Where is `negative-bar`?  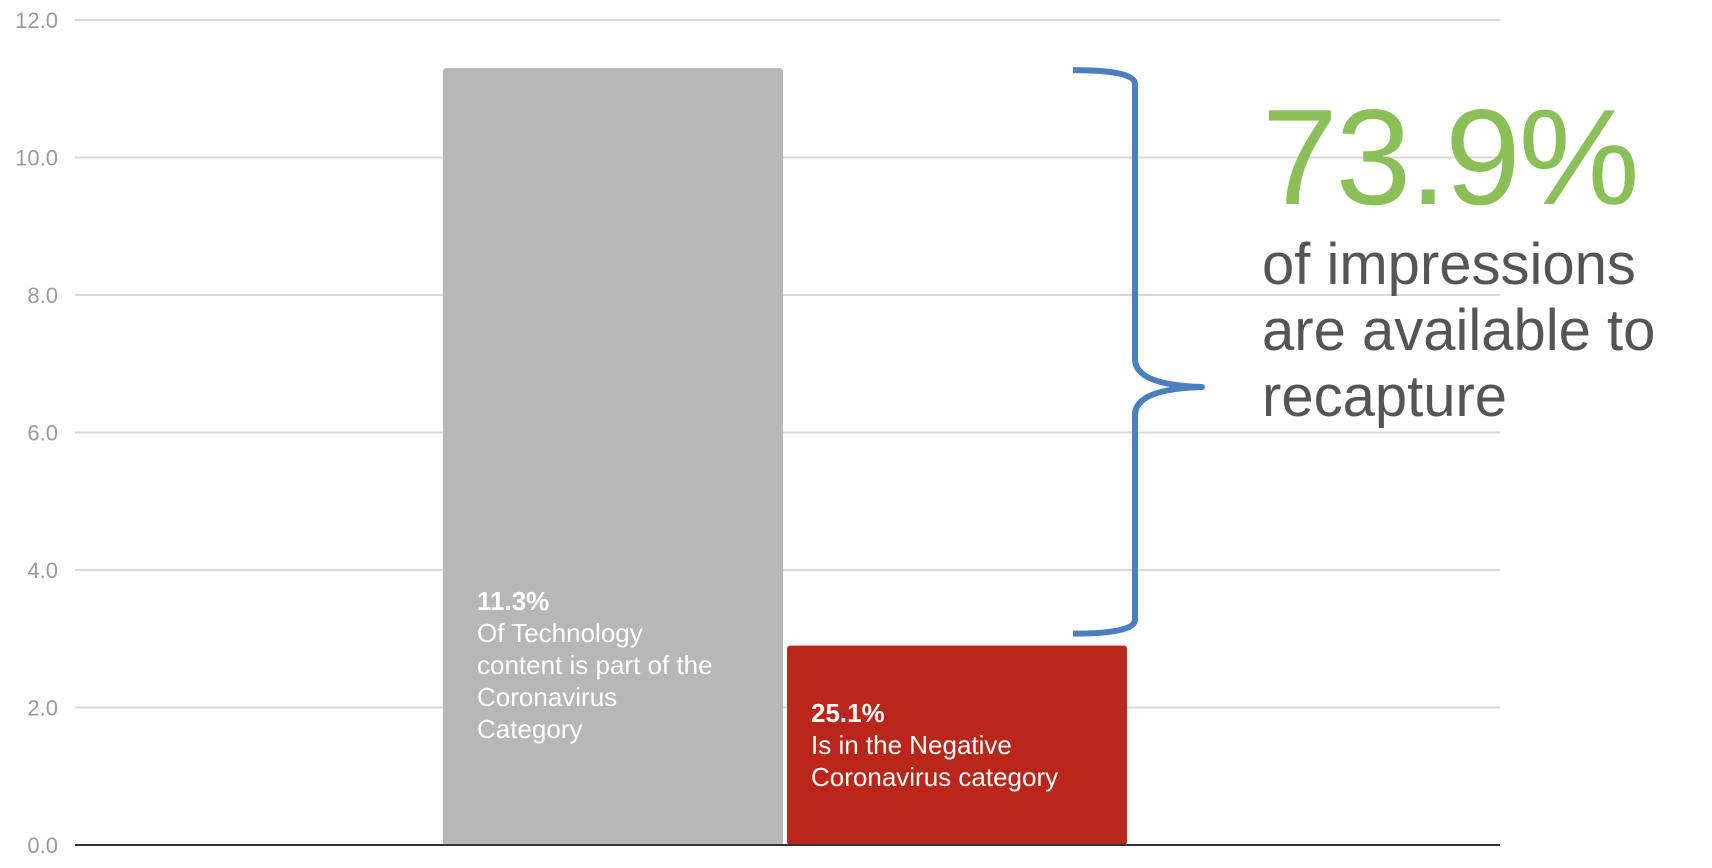
negative-bar is located at coordinates (957, 745).